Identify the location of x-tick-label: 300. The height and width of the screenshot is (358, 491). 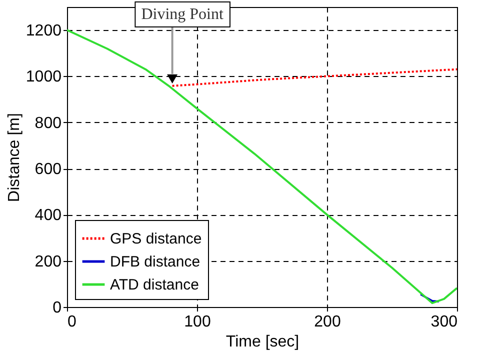
(444, 322).